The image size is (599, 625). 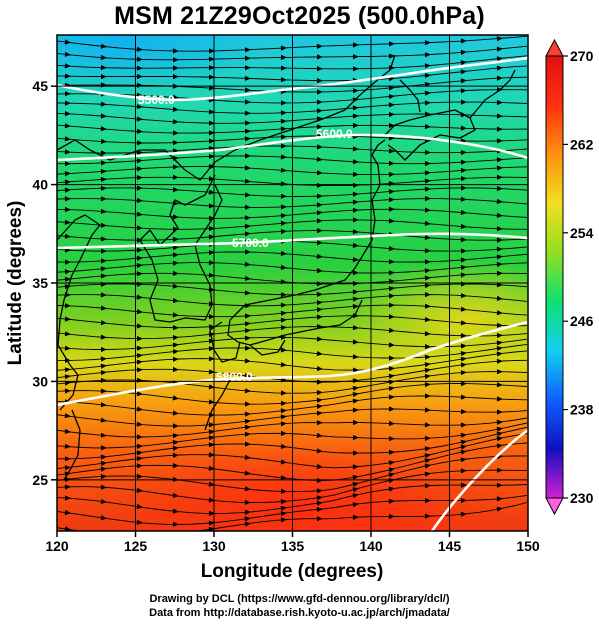 What do you see at coordinates (57, 546) in the screenshot?
I see `x-tick-label-120: 120` at bounding box center [57, 546].